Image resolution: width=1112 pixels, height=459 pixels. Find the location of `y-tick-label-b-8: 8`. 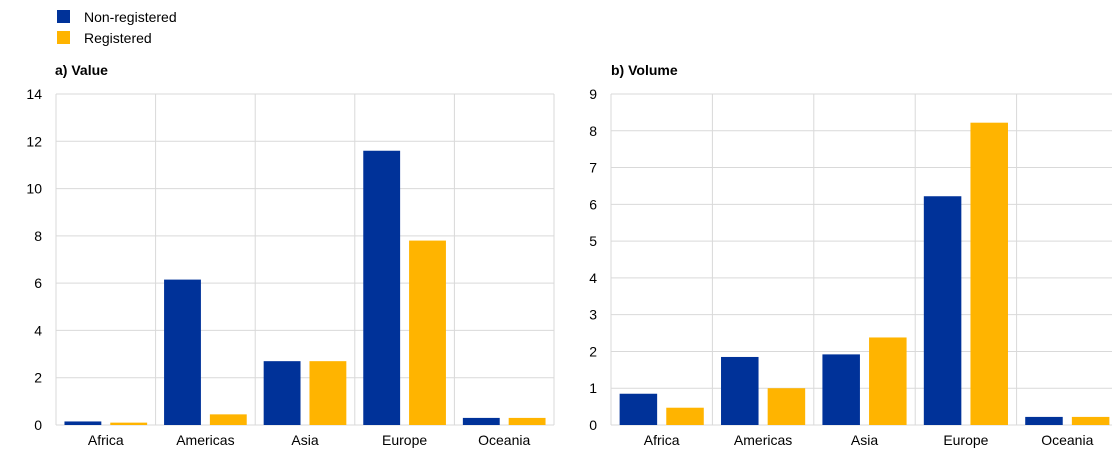

y-tick-label-b-8: 8 is located at coordinates (593, 131).